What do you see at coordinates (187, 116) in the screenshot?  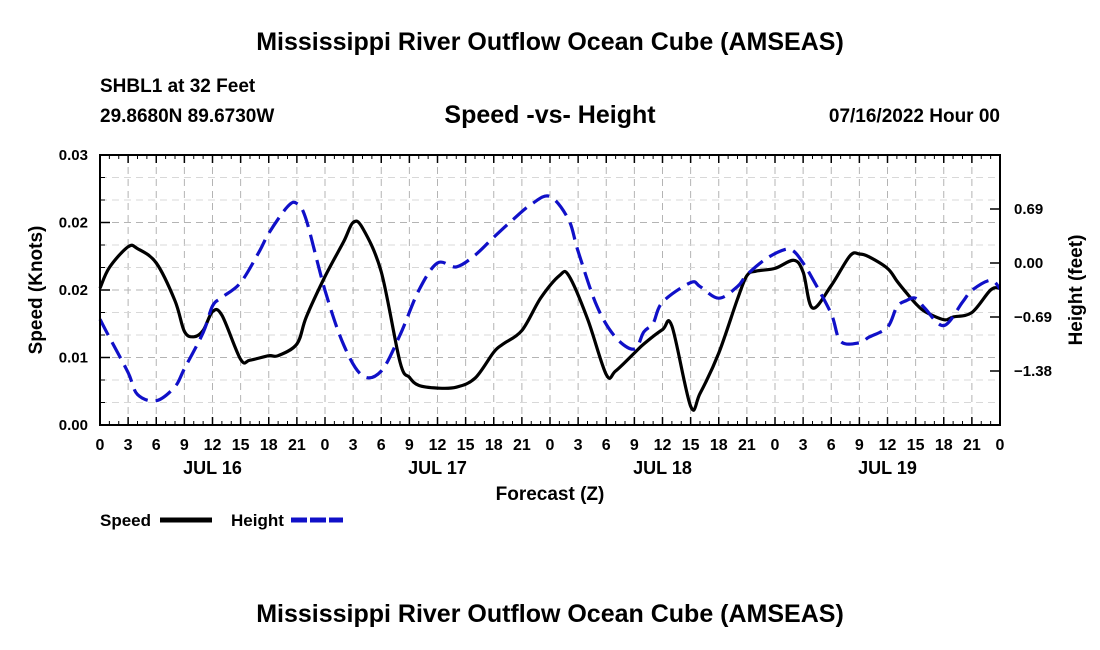 I see `coordinates-label: 29.8680N 89.6730W` at bounding box center [187, 116].